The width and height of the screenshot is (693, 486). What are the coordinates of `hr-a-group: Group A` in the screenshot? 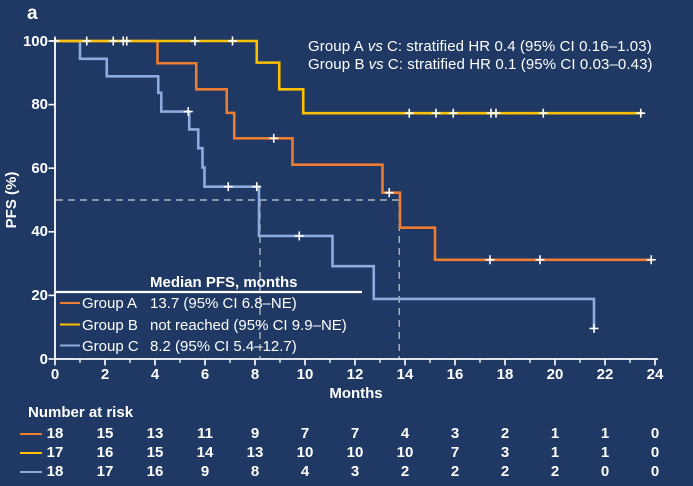 It's located at (336, 46).